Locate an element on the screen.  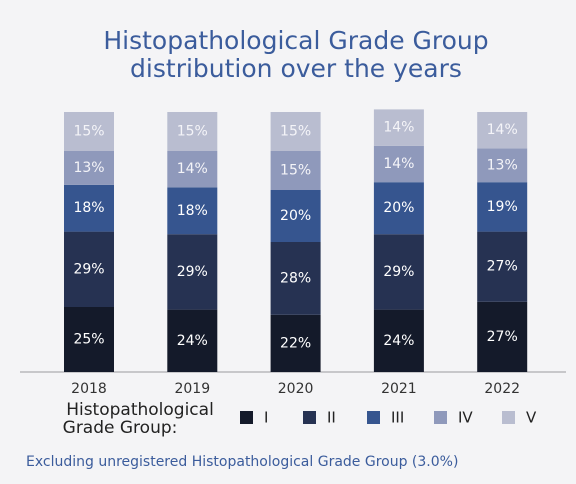
data-label: 22% is located at coordinates (295, 343).